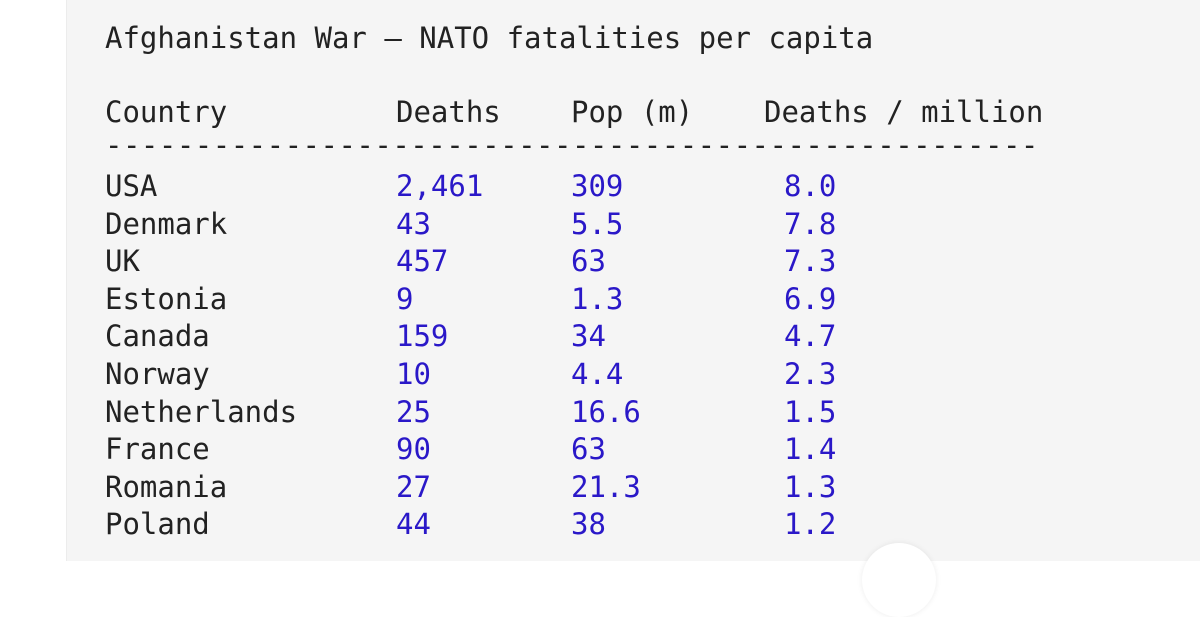 The height and width of the screenshot is (617, 1200). What do you see at coordinates (810, 336) in the screenshot?
I see `cell-deaths-per-million: 4.7` at bounding box center [810, 336].